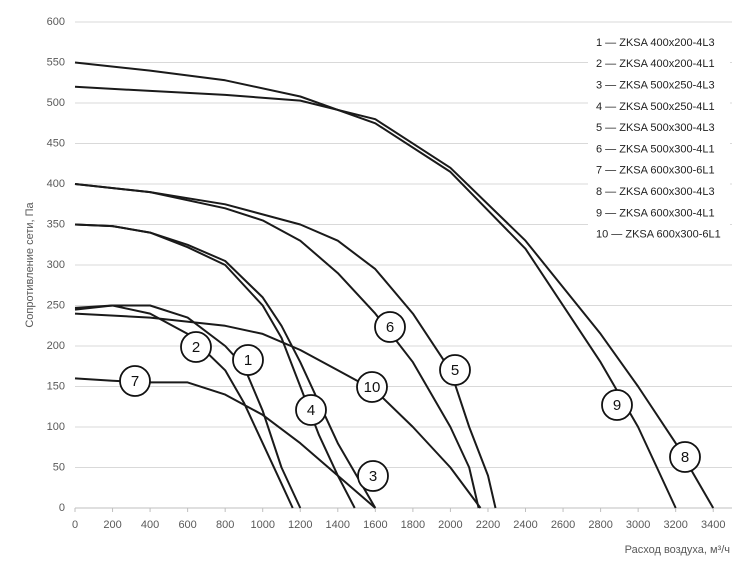 This screenshot has width=750, height=570. I want to click on y-tick-label: 100, so click(56, 427).